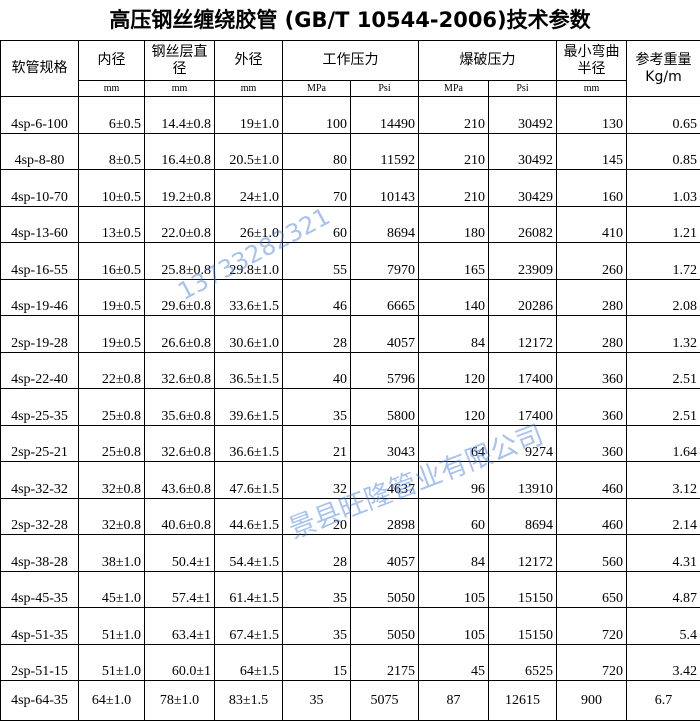 The height and width of the screenshot is (721, 700). I want to click on data-cell: 20286, so click(523, 297).